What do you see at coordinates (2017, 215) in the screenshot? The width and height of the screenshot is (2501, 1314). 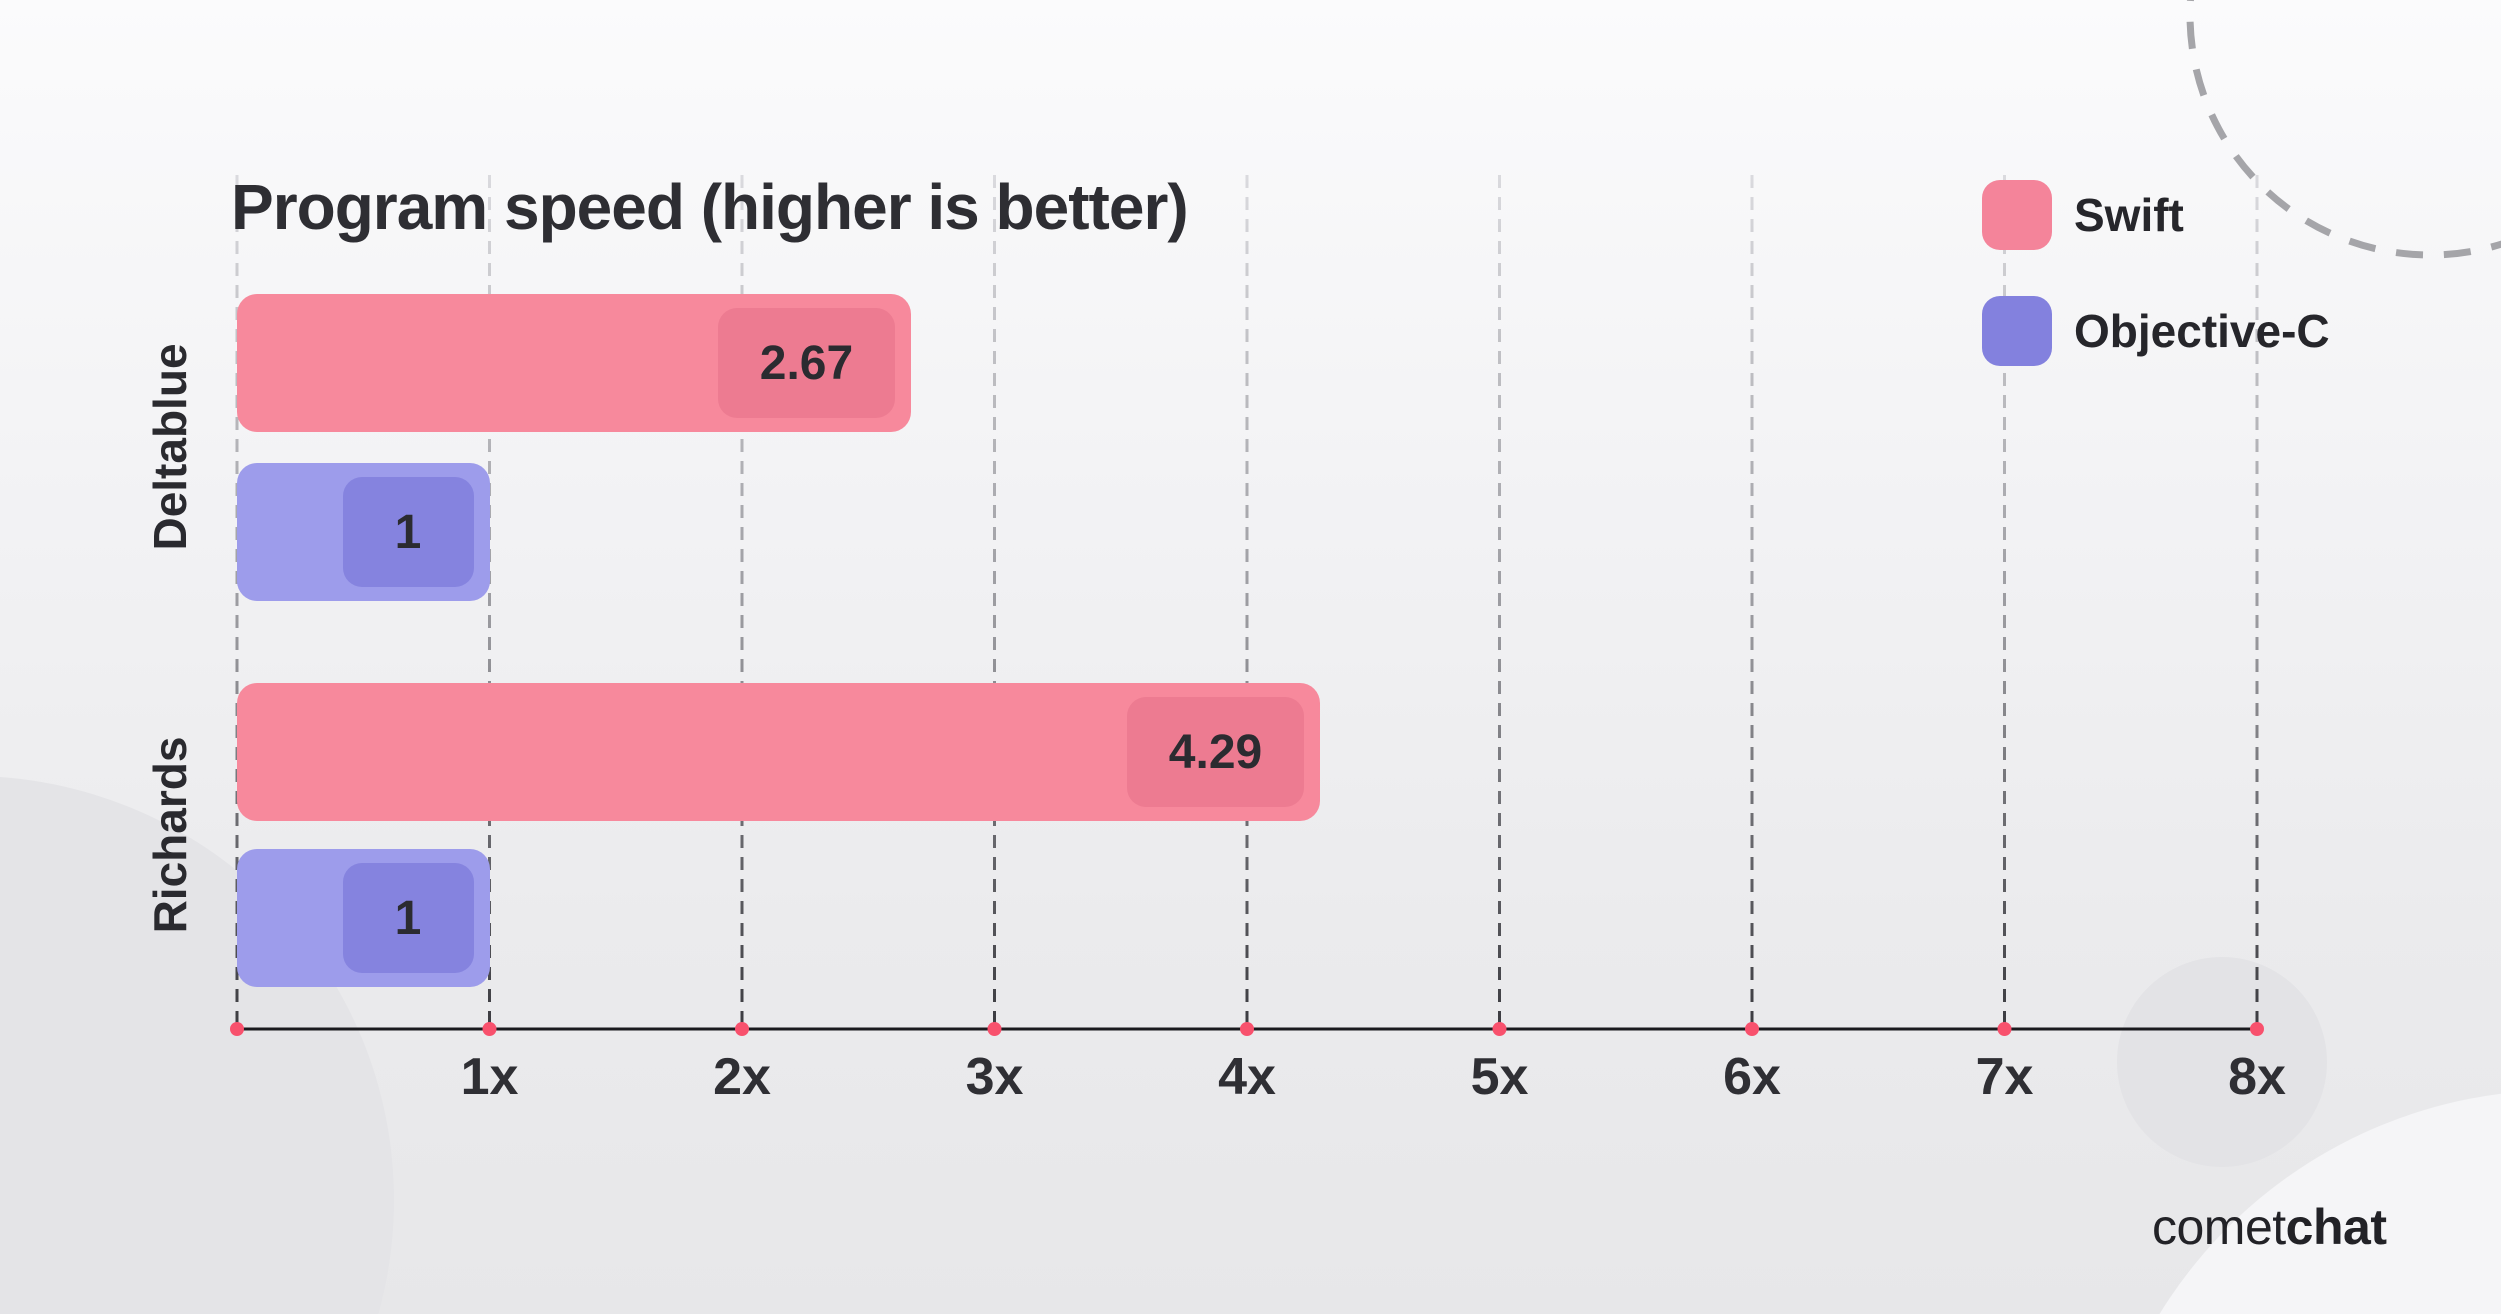 I see `legend-swatch-swift` at bounding box center [2017, 215].